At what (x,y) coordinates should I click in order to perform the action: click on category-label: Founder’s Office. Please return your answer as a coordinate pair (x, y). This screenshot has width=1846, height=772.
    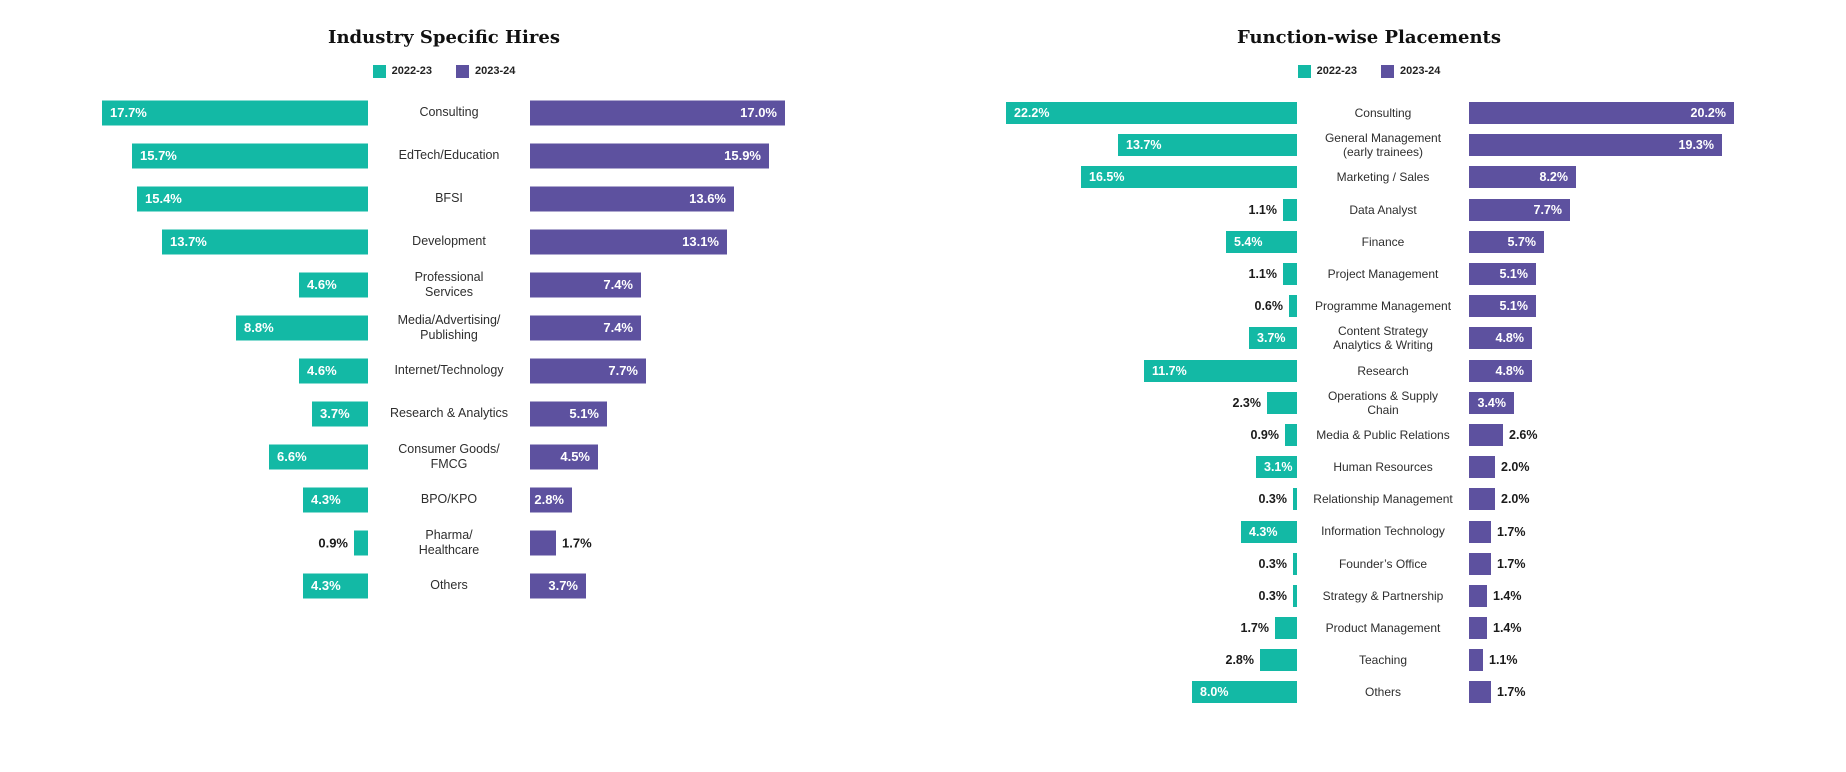
    Looking at the image, I should click on (1383, 563).